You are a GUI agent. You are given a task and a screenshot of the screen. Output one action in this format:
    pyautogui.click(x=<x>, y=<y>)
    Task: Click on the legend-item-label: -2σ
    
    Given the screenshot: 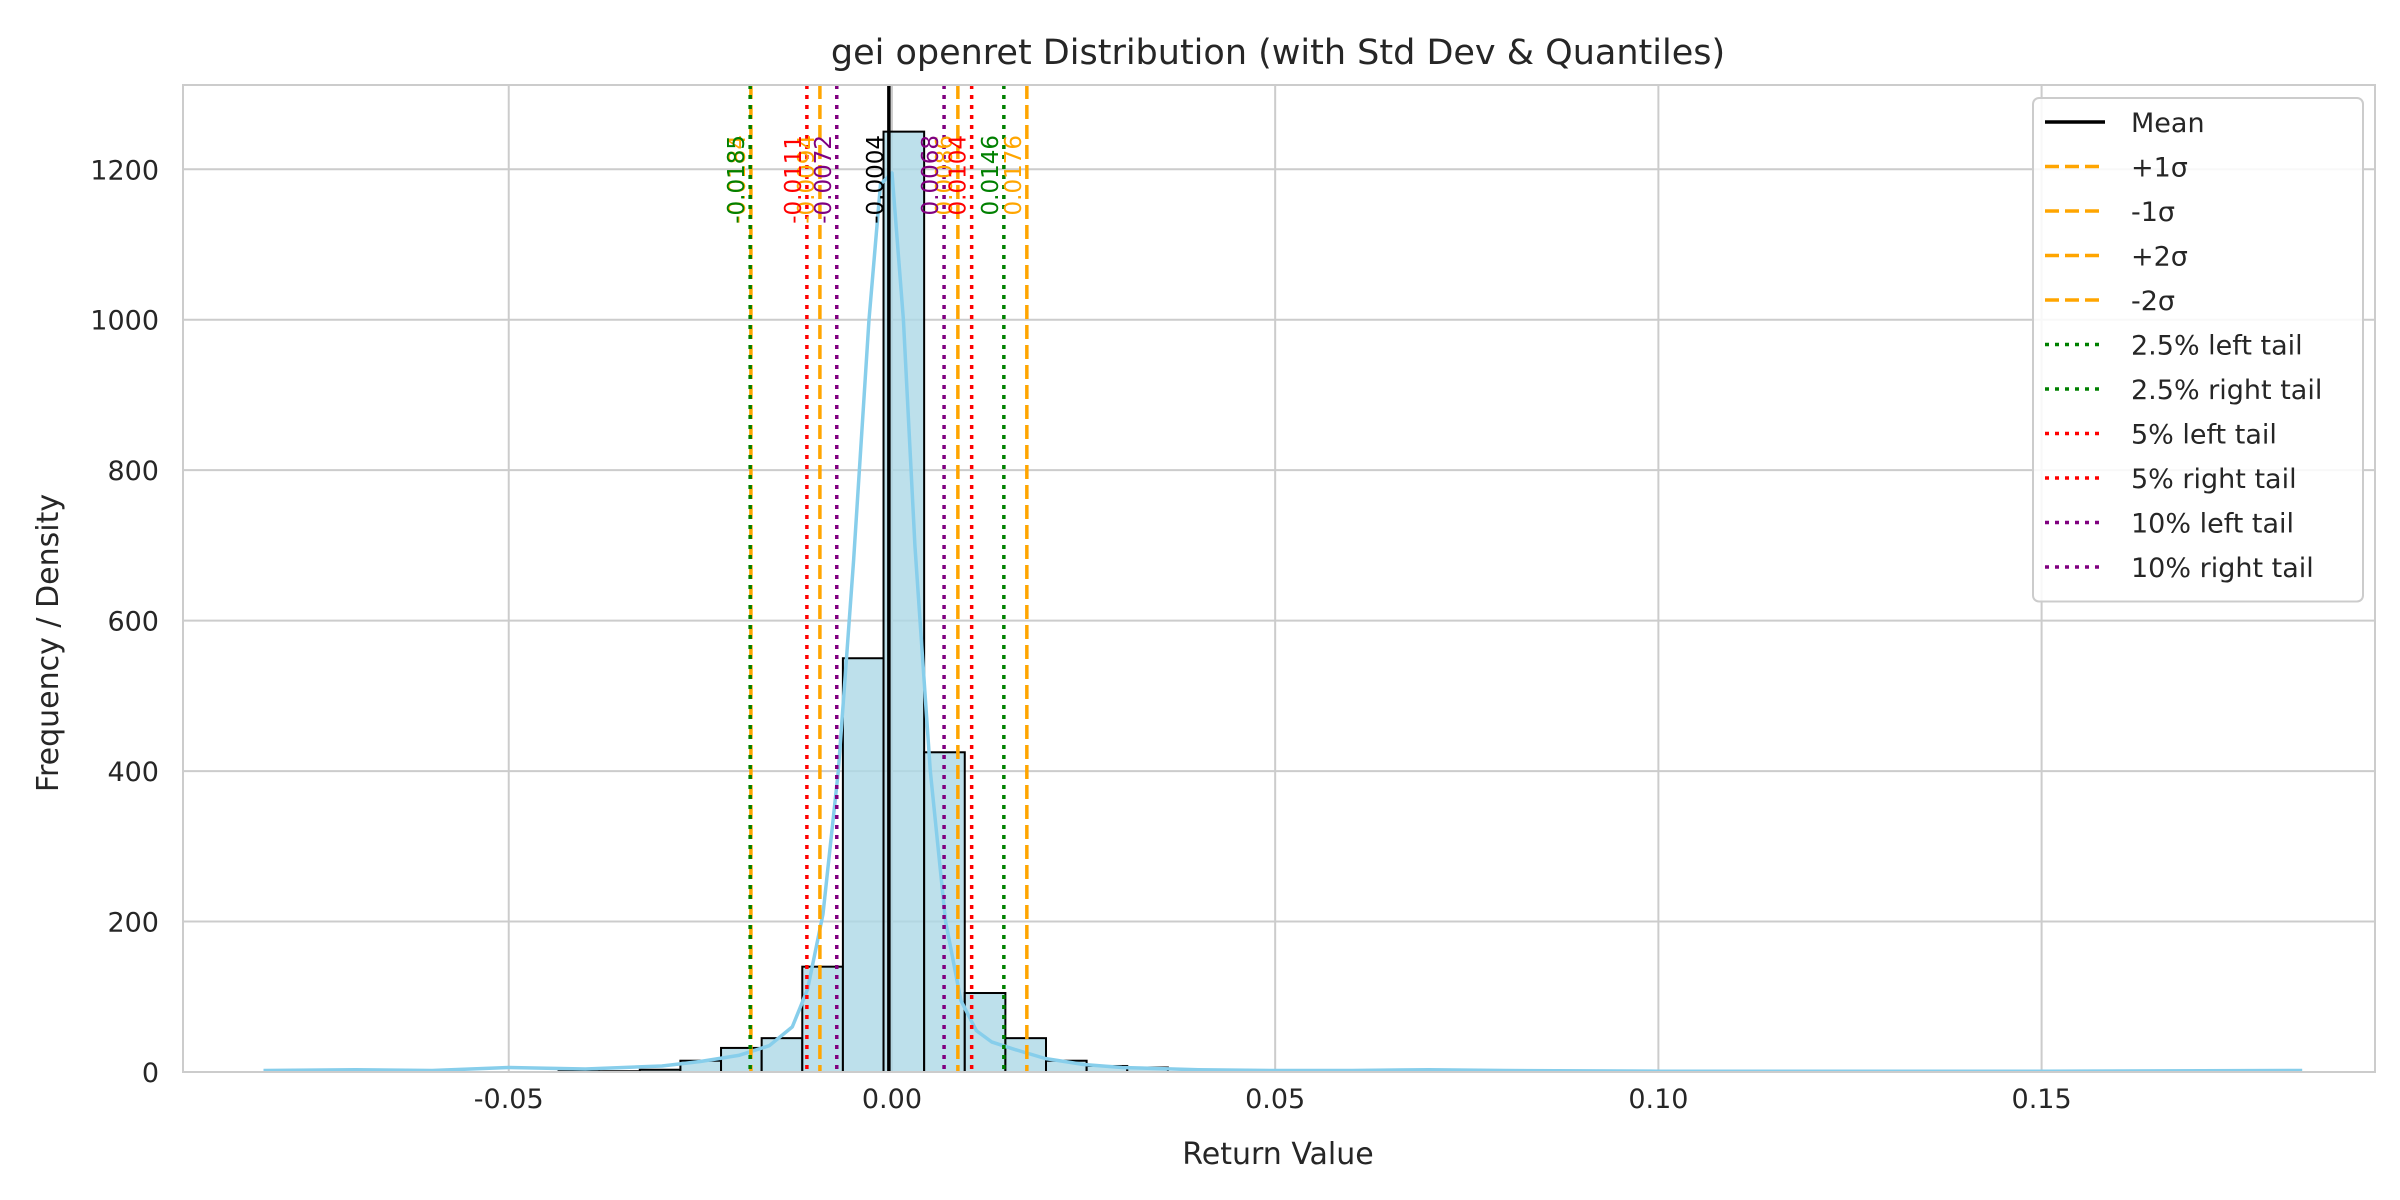 What is the action you would take?
    pyautogui.click(x=2153, y=301)
    